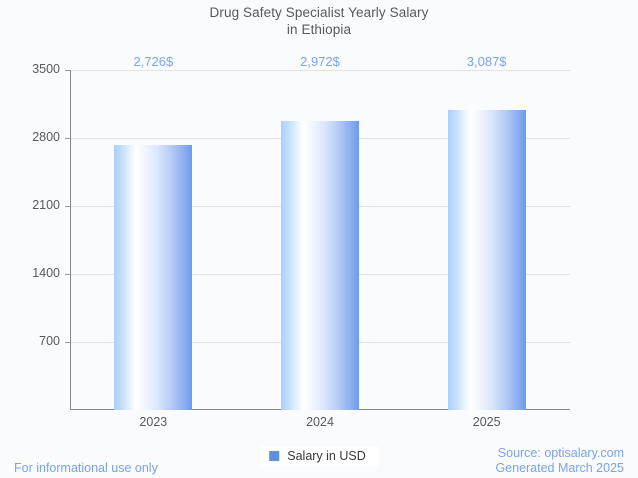  What do you see at coordinates (153, 277) in the screenshot?
I see `bar-2023` at bounding box center [153, 277].